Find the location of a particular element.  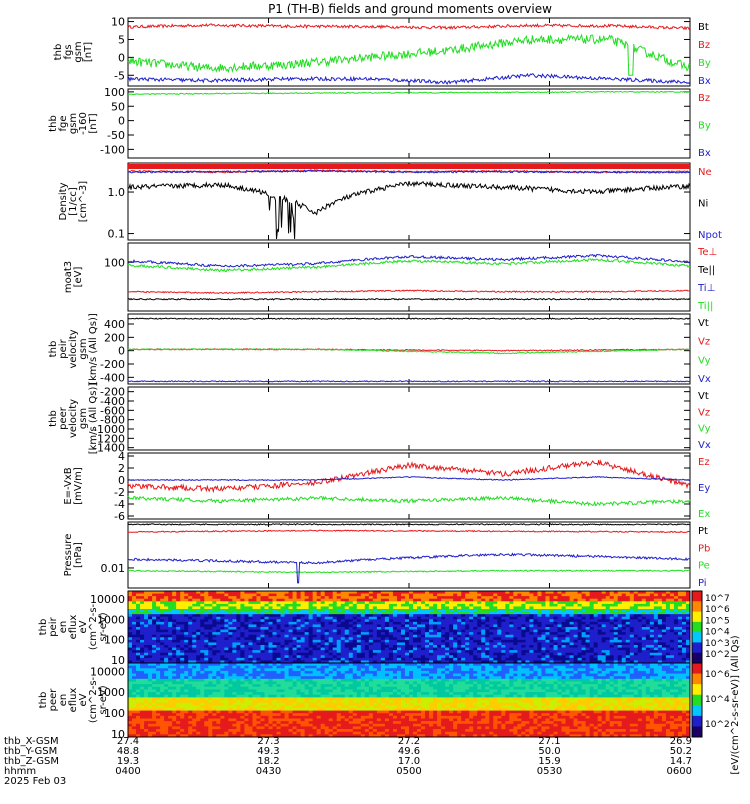

panel-frame is located at coordinates (409, 52).